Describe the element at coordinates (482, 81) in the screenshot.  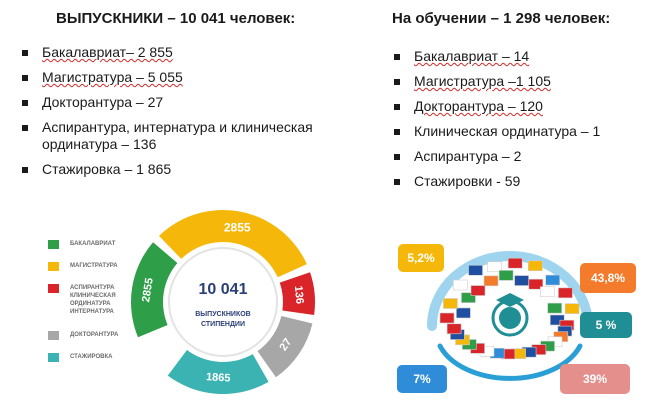
I see `list-item-label: Магистратура –1 105` at that location.